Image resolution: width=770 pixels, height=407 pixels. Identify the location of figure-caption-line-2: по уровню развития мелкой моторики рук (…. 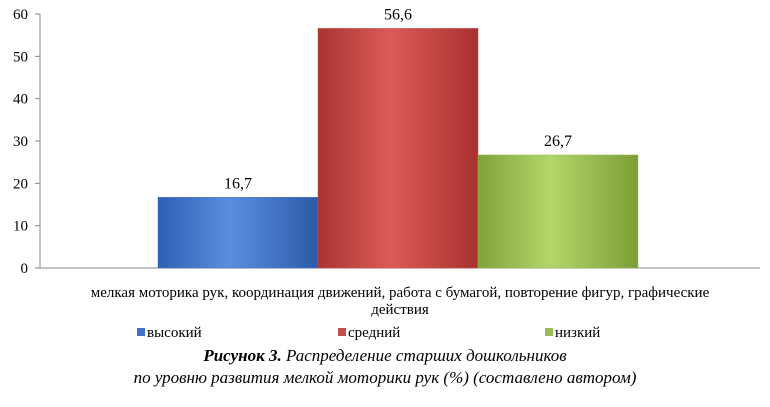
(385, 377).